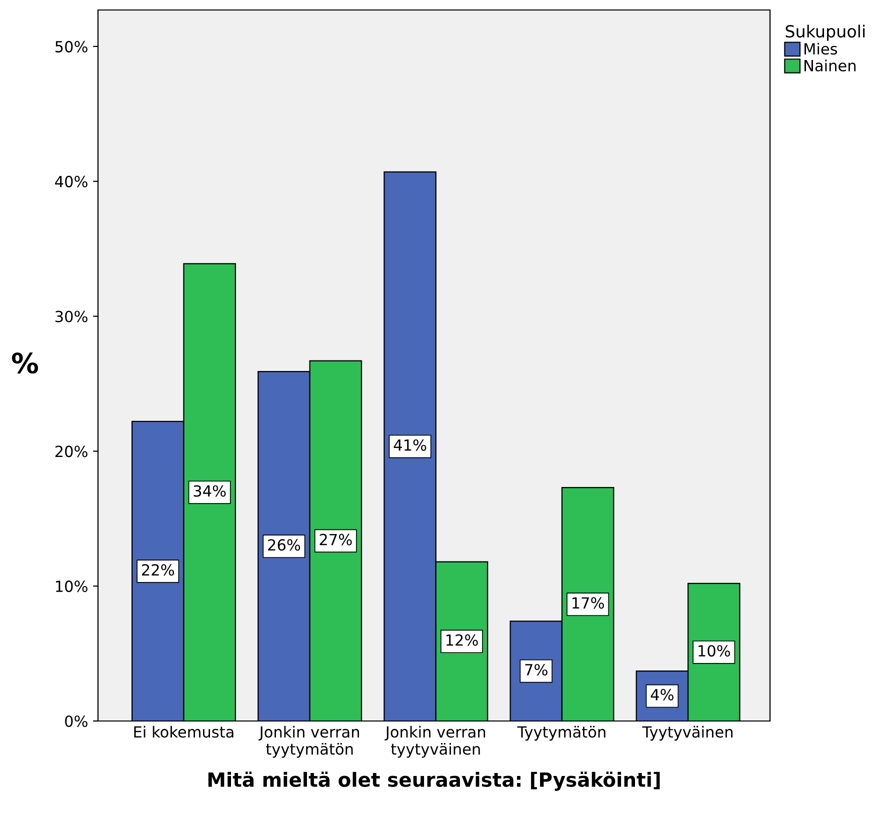 This screenshot has width=884, height=816. I want to click on y-tick-label: 40%, so click(71, 182).